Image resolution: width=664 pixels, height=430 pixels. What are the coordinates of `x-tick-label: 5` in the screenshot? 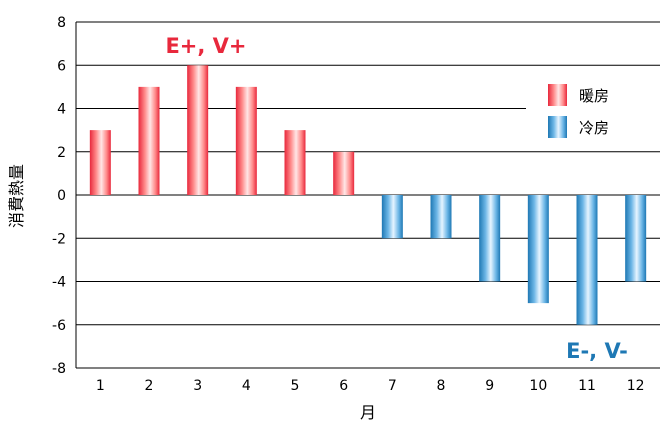 It's located at (295, 386).